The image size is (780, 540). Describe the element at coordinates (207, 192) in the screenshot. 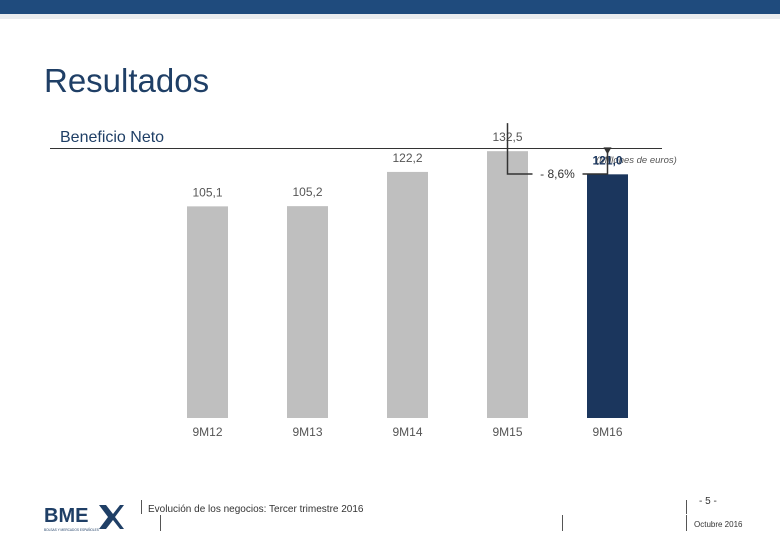

I see `value-label-9m12: 105,1` at that location.